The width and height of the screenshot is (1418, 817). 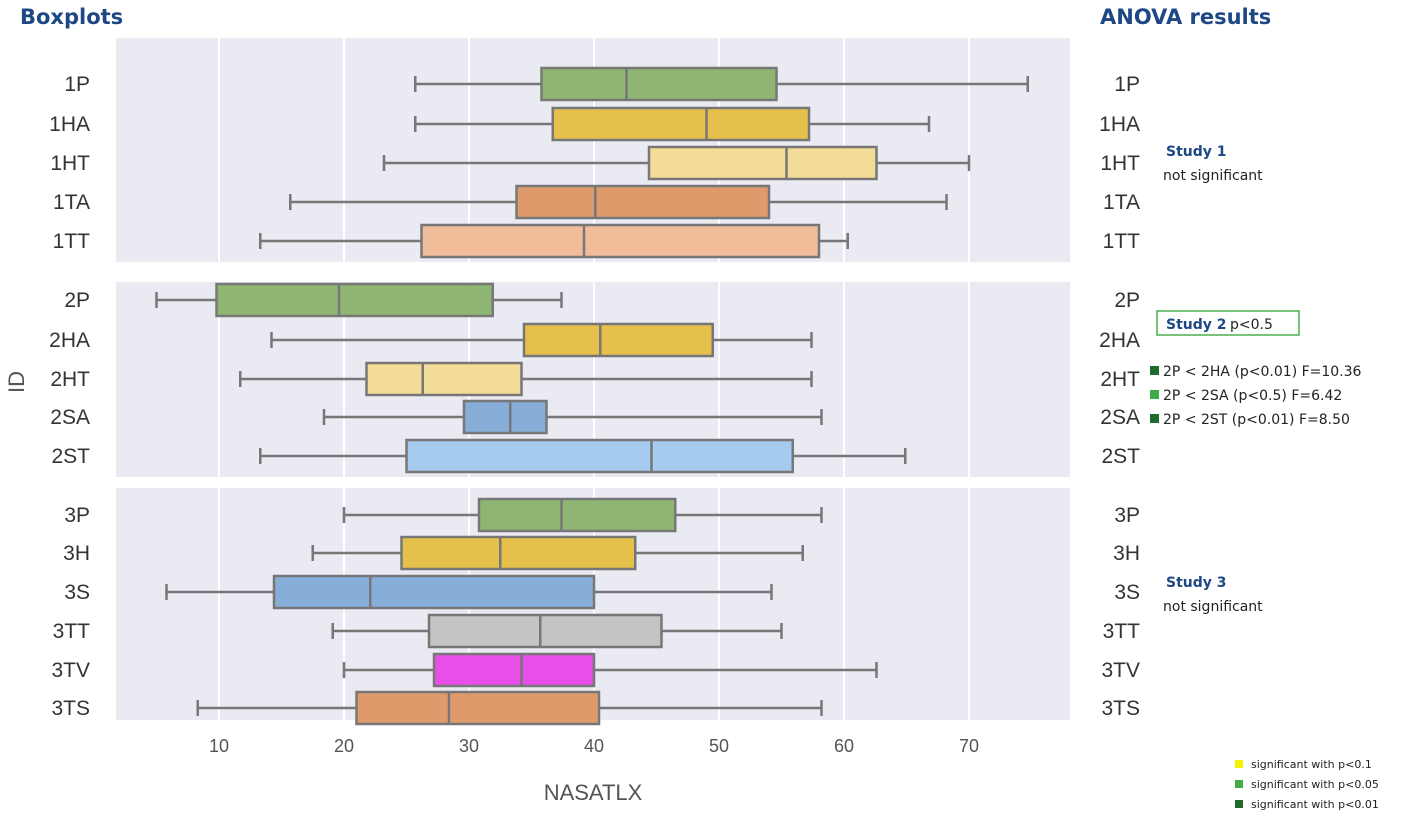 What do you see at coordinates (1251, 325) in the screenshot?
I see `study2-result: p<0.5` at bounding box center [1251, 325].